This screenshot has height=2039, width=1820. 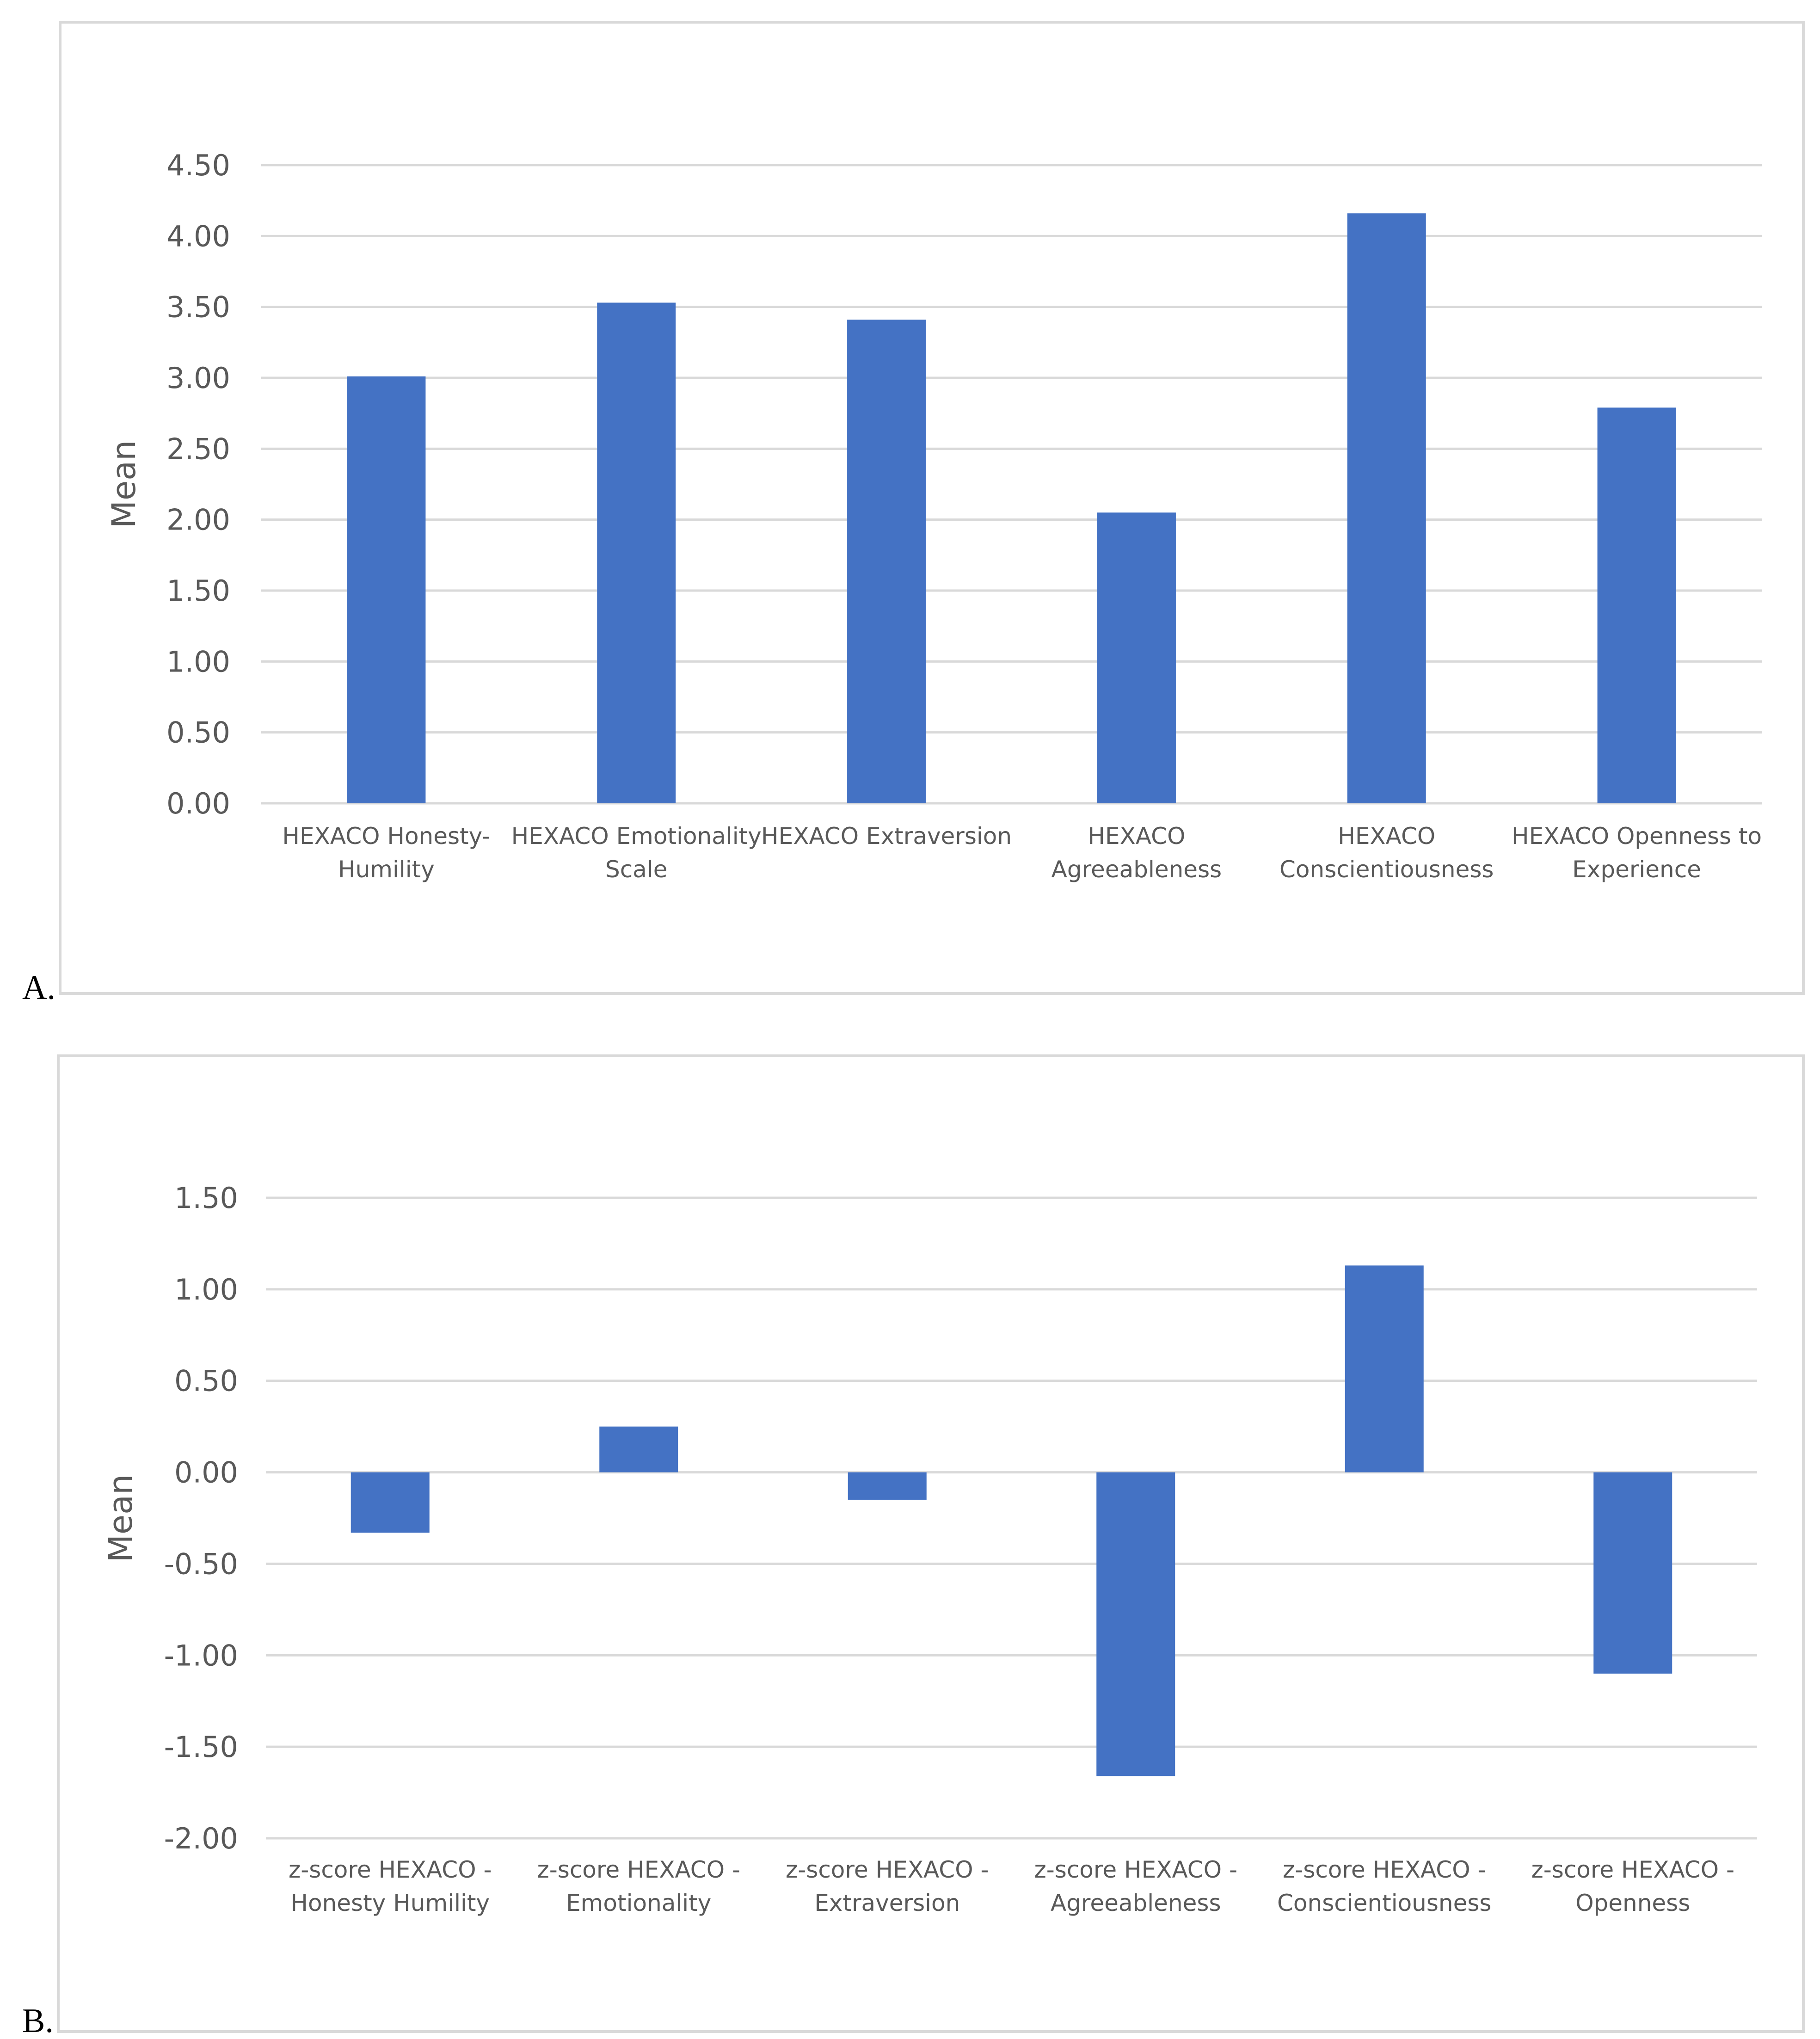 I want to click on y-tick-label: 3.50, so click(x=198, y=307).